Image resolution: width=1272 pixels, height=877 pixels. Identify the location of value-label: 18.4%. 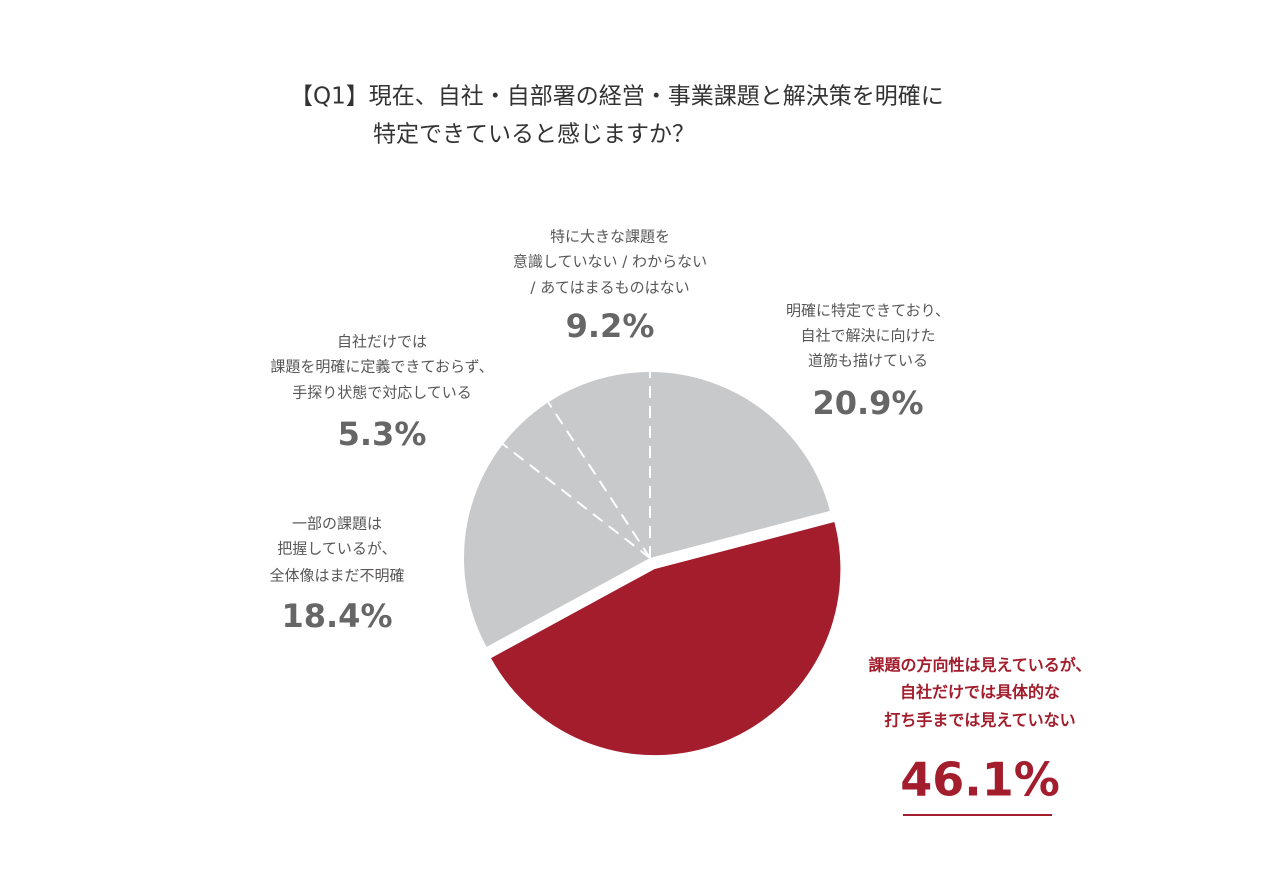
(336, 616).